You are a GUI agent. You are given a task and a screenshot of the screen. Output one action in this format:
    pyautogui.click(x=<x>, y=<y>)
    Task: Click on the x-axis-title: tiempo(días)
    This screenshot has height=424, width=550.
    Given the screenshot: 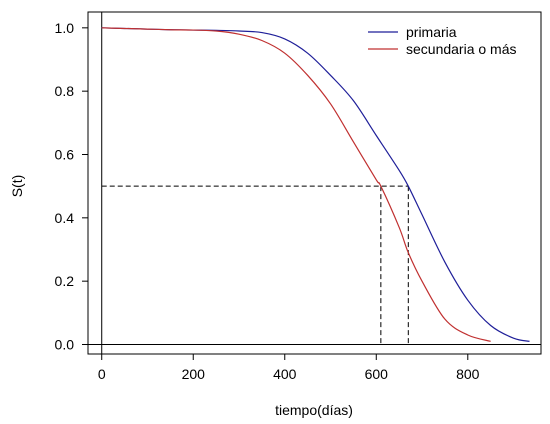 What is the action you would take?
    pyautogui.click(x=314, y=410)
    